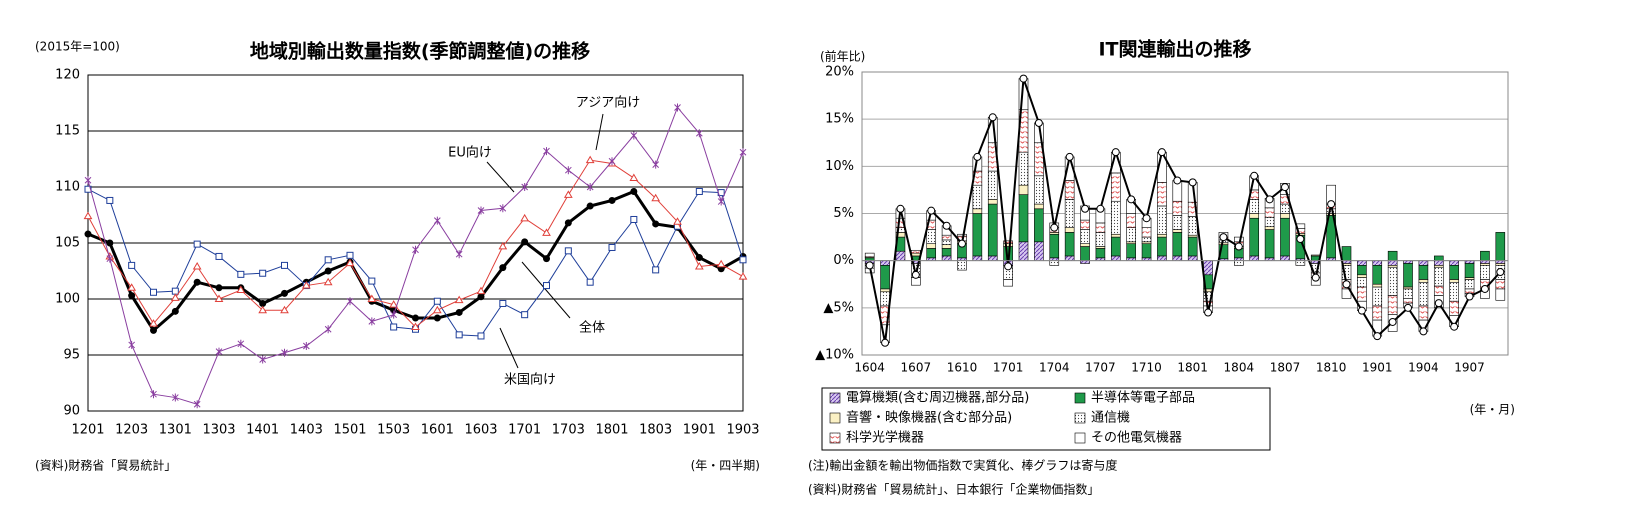 This screenshot has height=529, width=1627. What do you see at coordinates (393, 430) in the screenshot?
I see `x-tick-label: 1503` at bounding box center [393, 430].